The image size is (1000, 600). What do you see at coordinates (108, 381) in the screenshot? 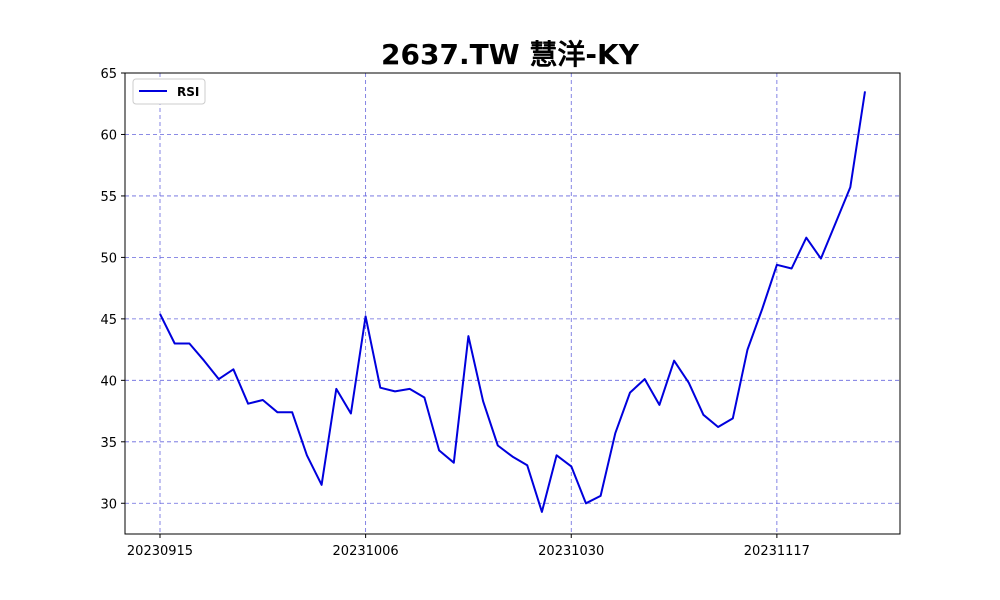
I see `y-tick-label: 40` at bounding box center [108, 381].